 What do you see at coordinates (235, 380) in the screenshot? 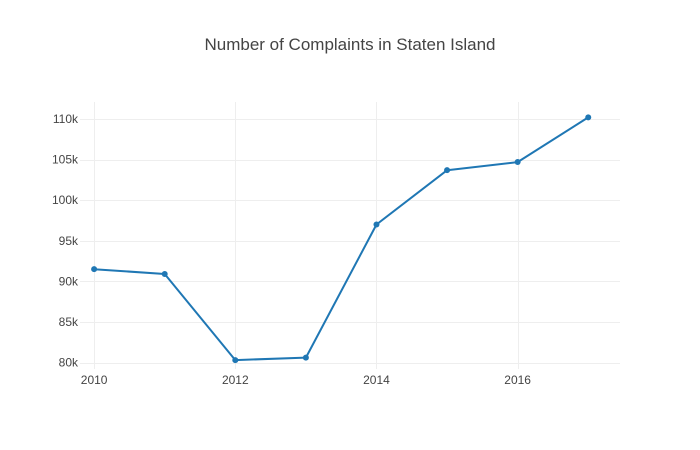
I see `x-tick-label: 2012` at bounding box center [235, 380].